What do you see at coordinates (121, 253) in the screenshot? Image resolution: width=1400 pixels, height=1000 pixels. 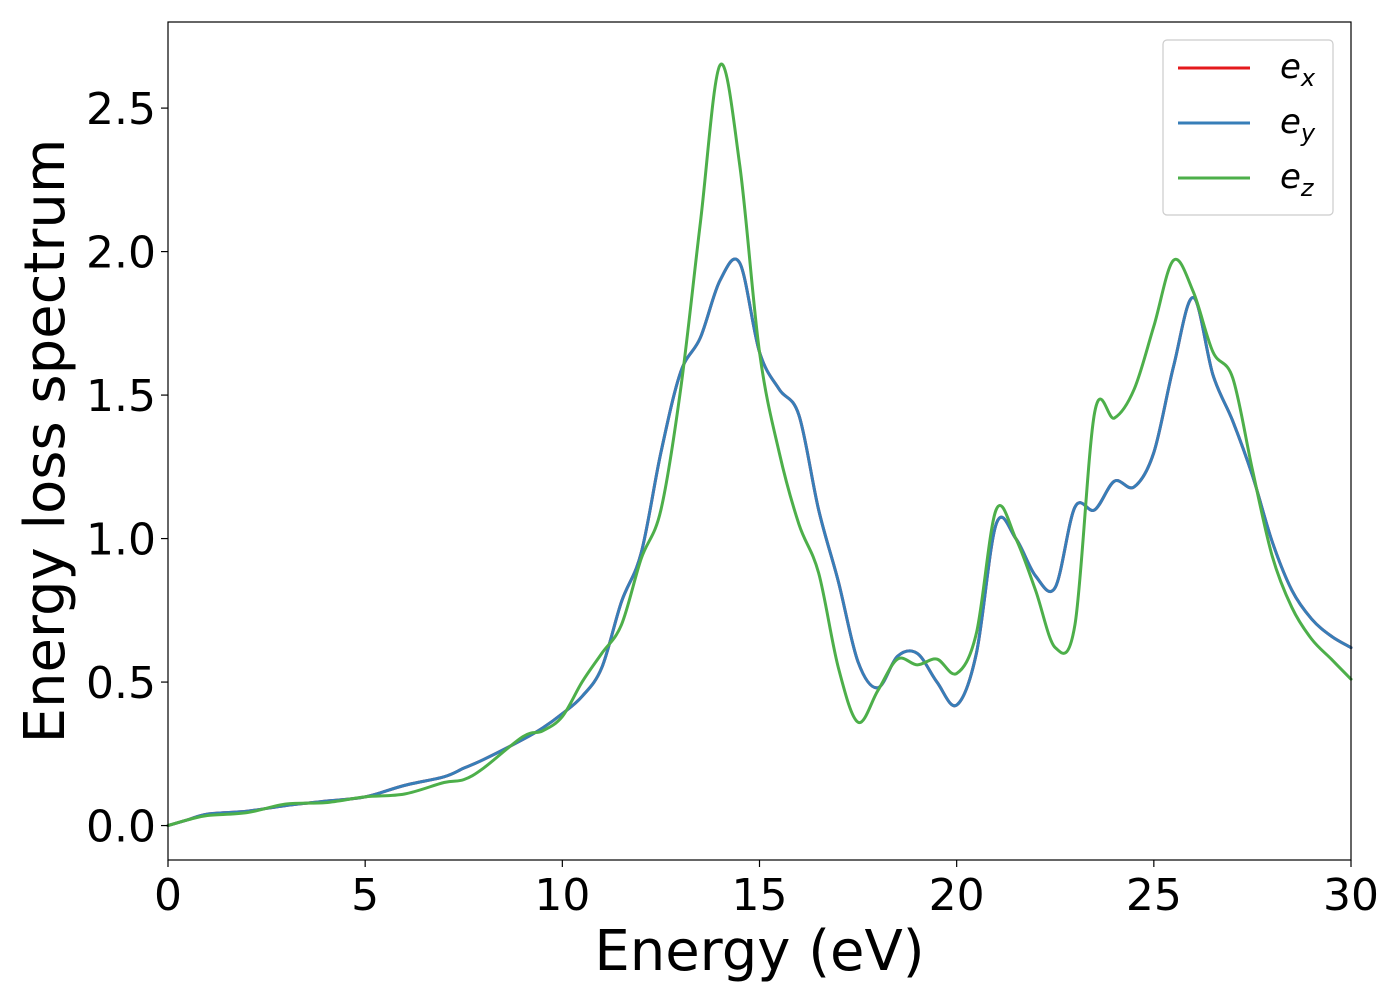 I see `y-tick-label: 2.0` at bounding box center [121, 253].